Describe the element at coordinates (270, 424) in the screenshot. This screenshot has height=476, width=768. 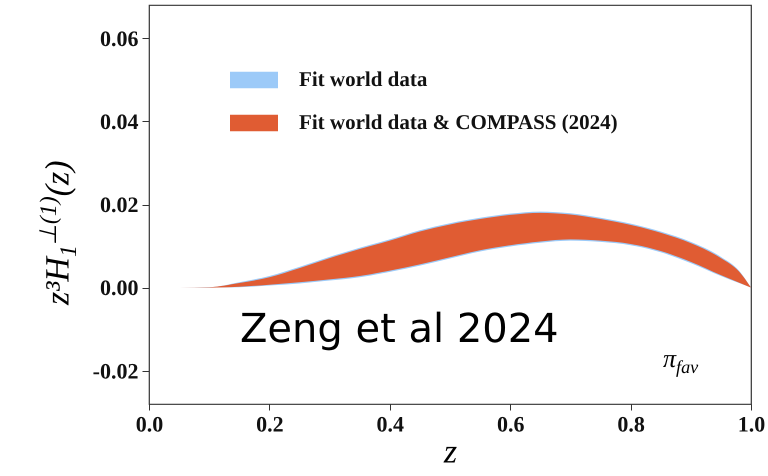
I see `x-tick-label: 0.2` at that location.